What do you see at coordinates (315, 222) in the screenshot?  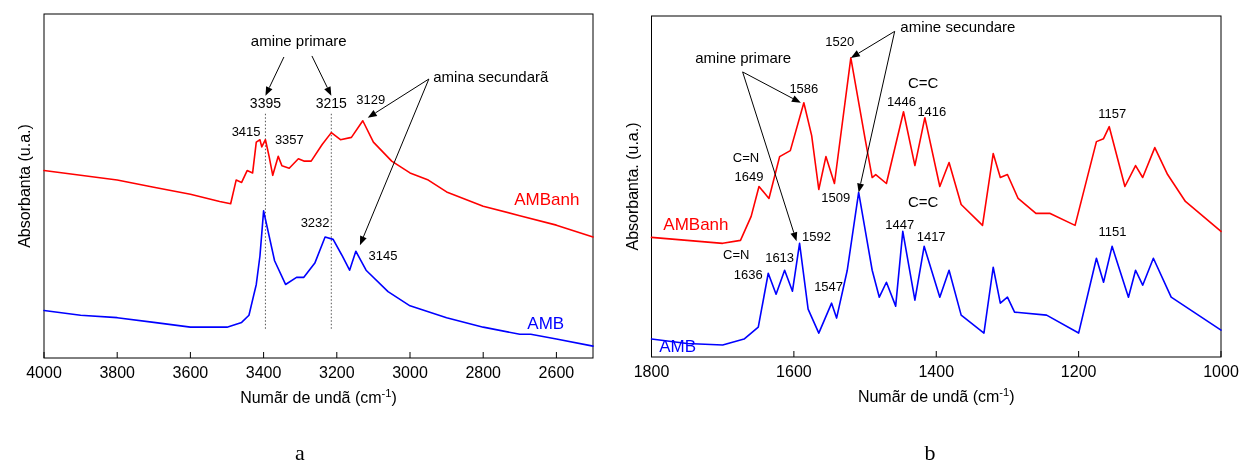 I see `annotation: 3232` at bounding box center [315, 222].